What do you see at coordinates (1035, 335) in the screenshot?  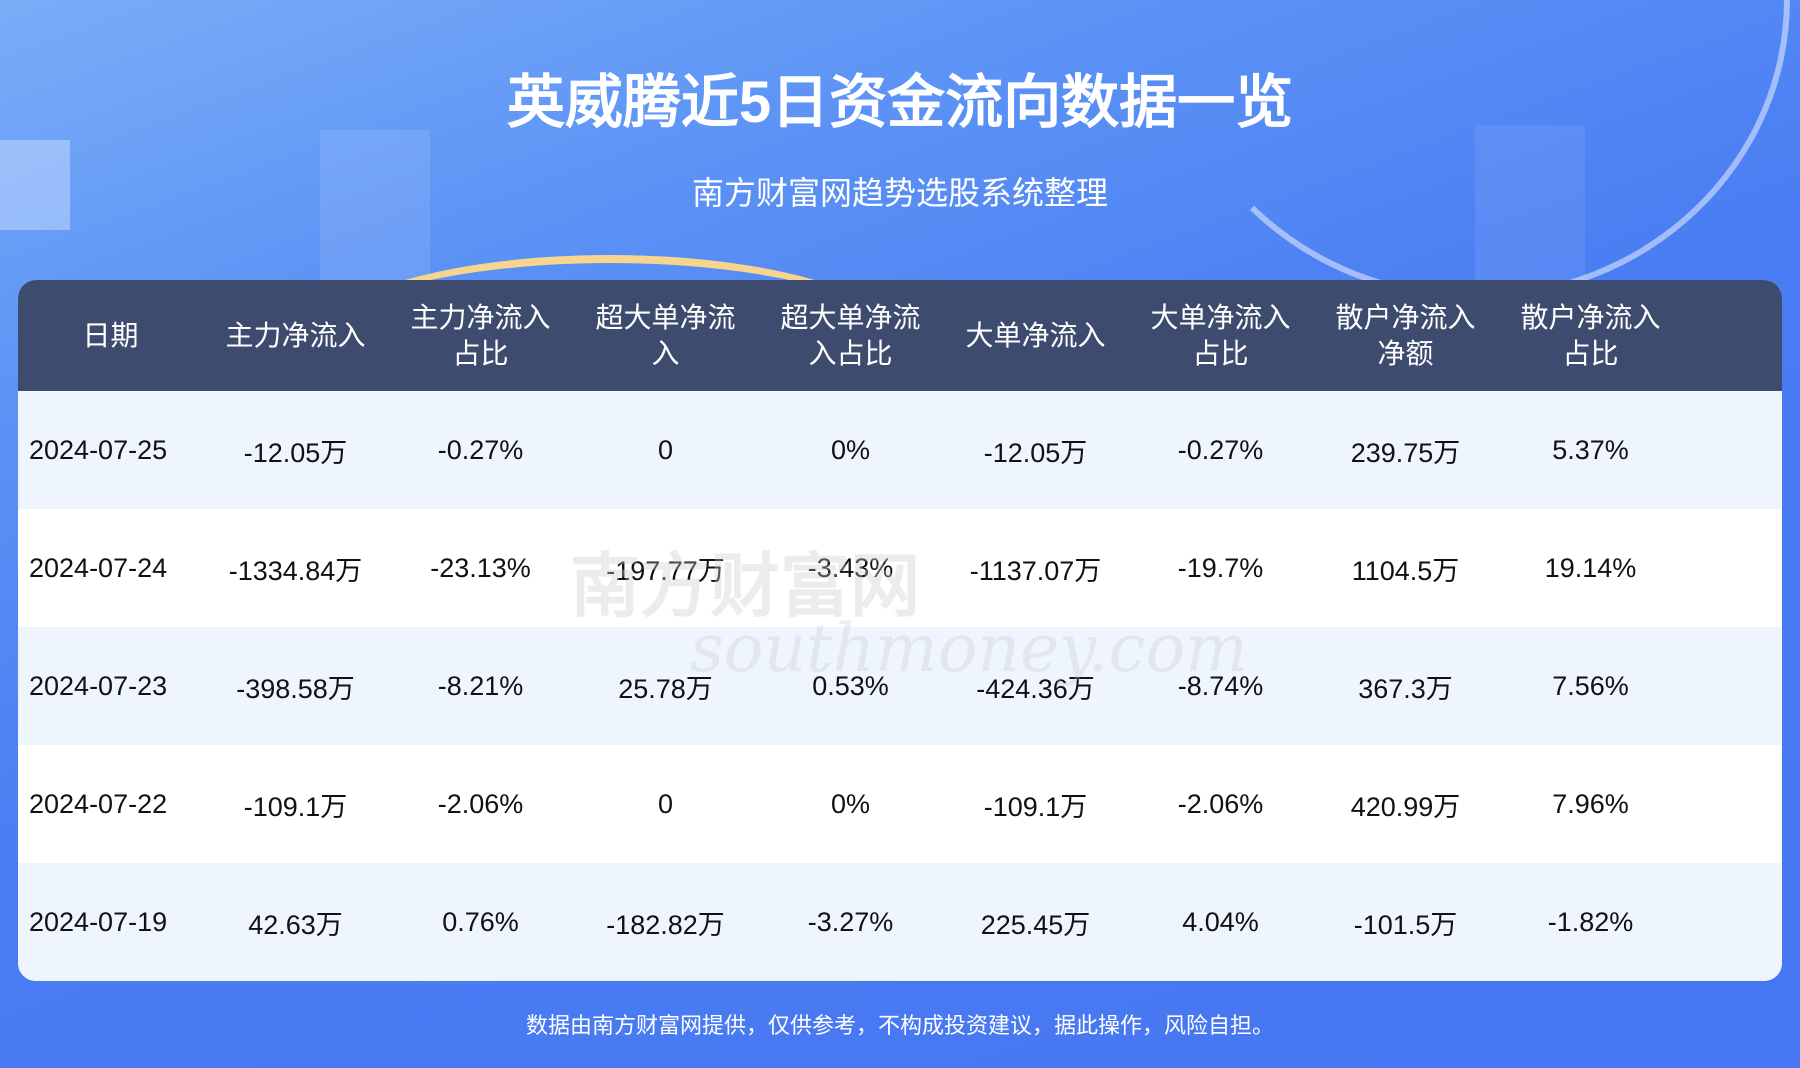 I see `column-header: 大单净流入` at bounding box center [1035, 335].